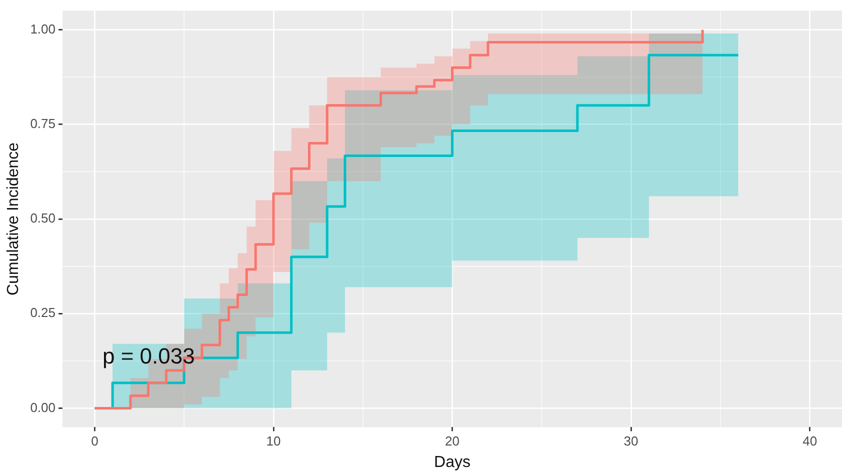 This screenshot has width=852, height=472. What do you see at coordinates (631, 441) in the screenshot?
I see `x-tick-label: 30` at bounding box center [631, 441].